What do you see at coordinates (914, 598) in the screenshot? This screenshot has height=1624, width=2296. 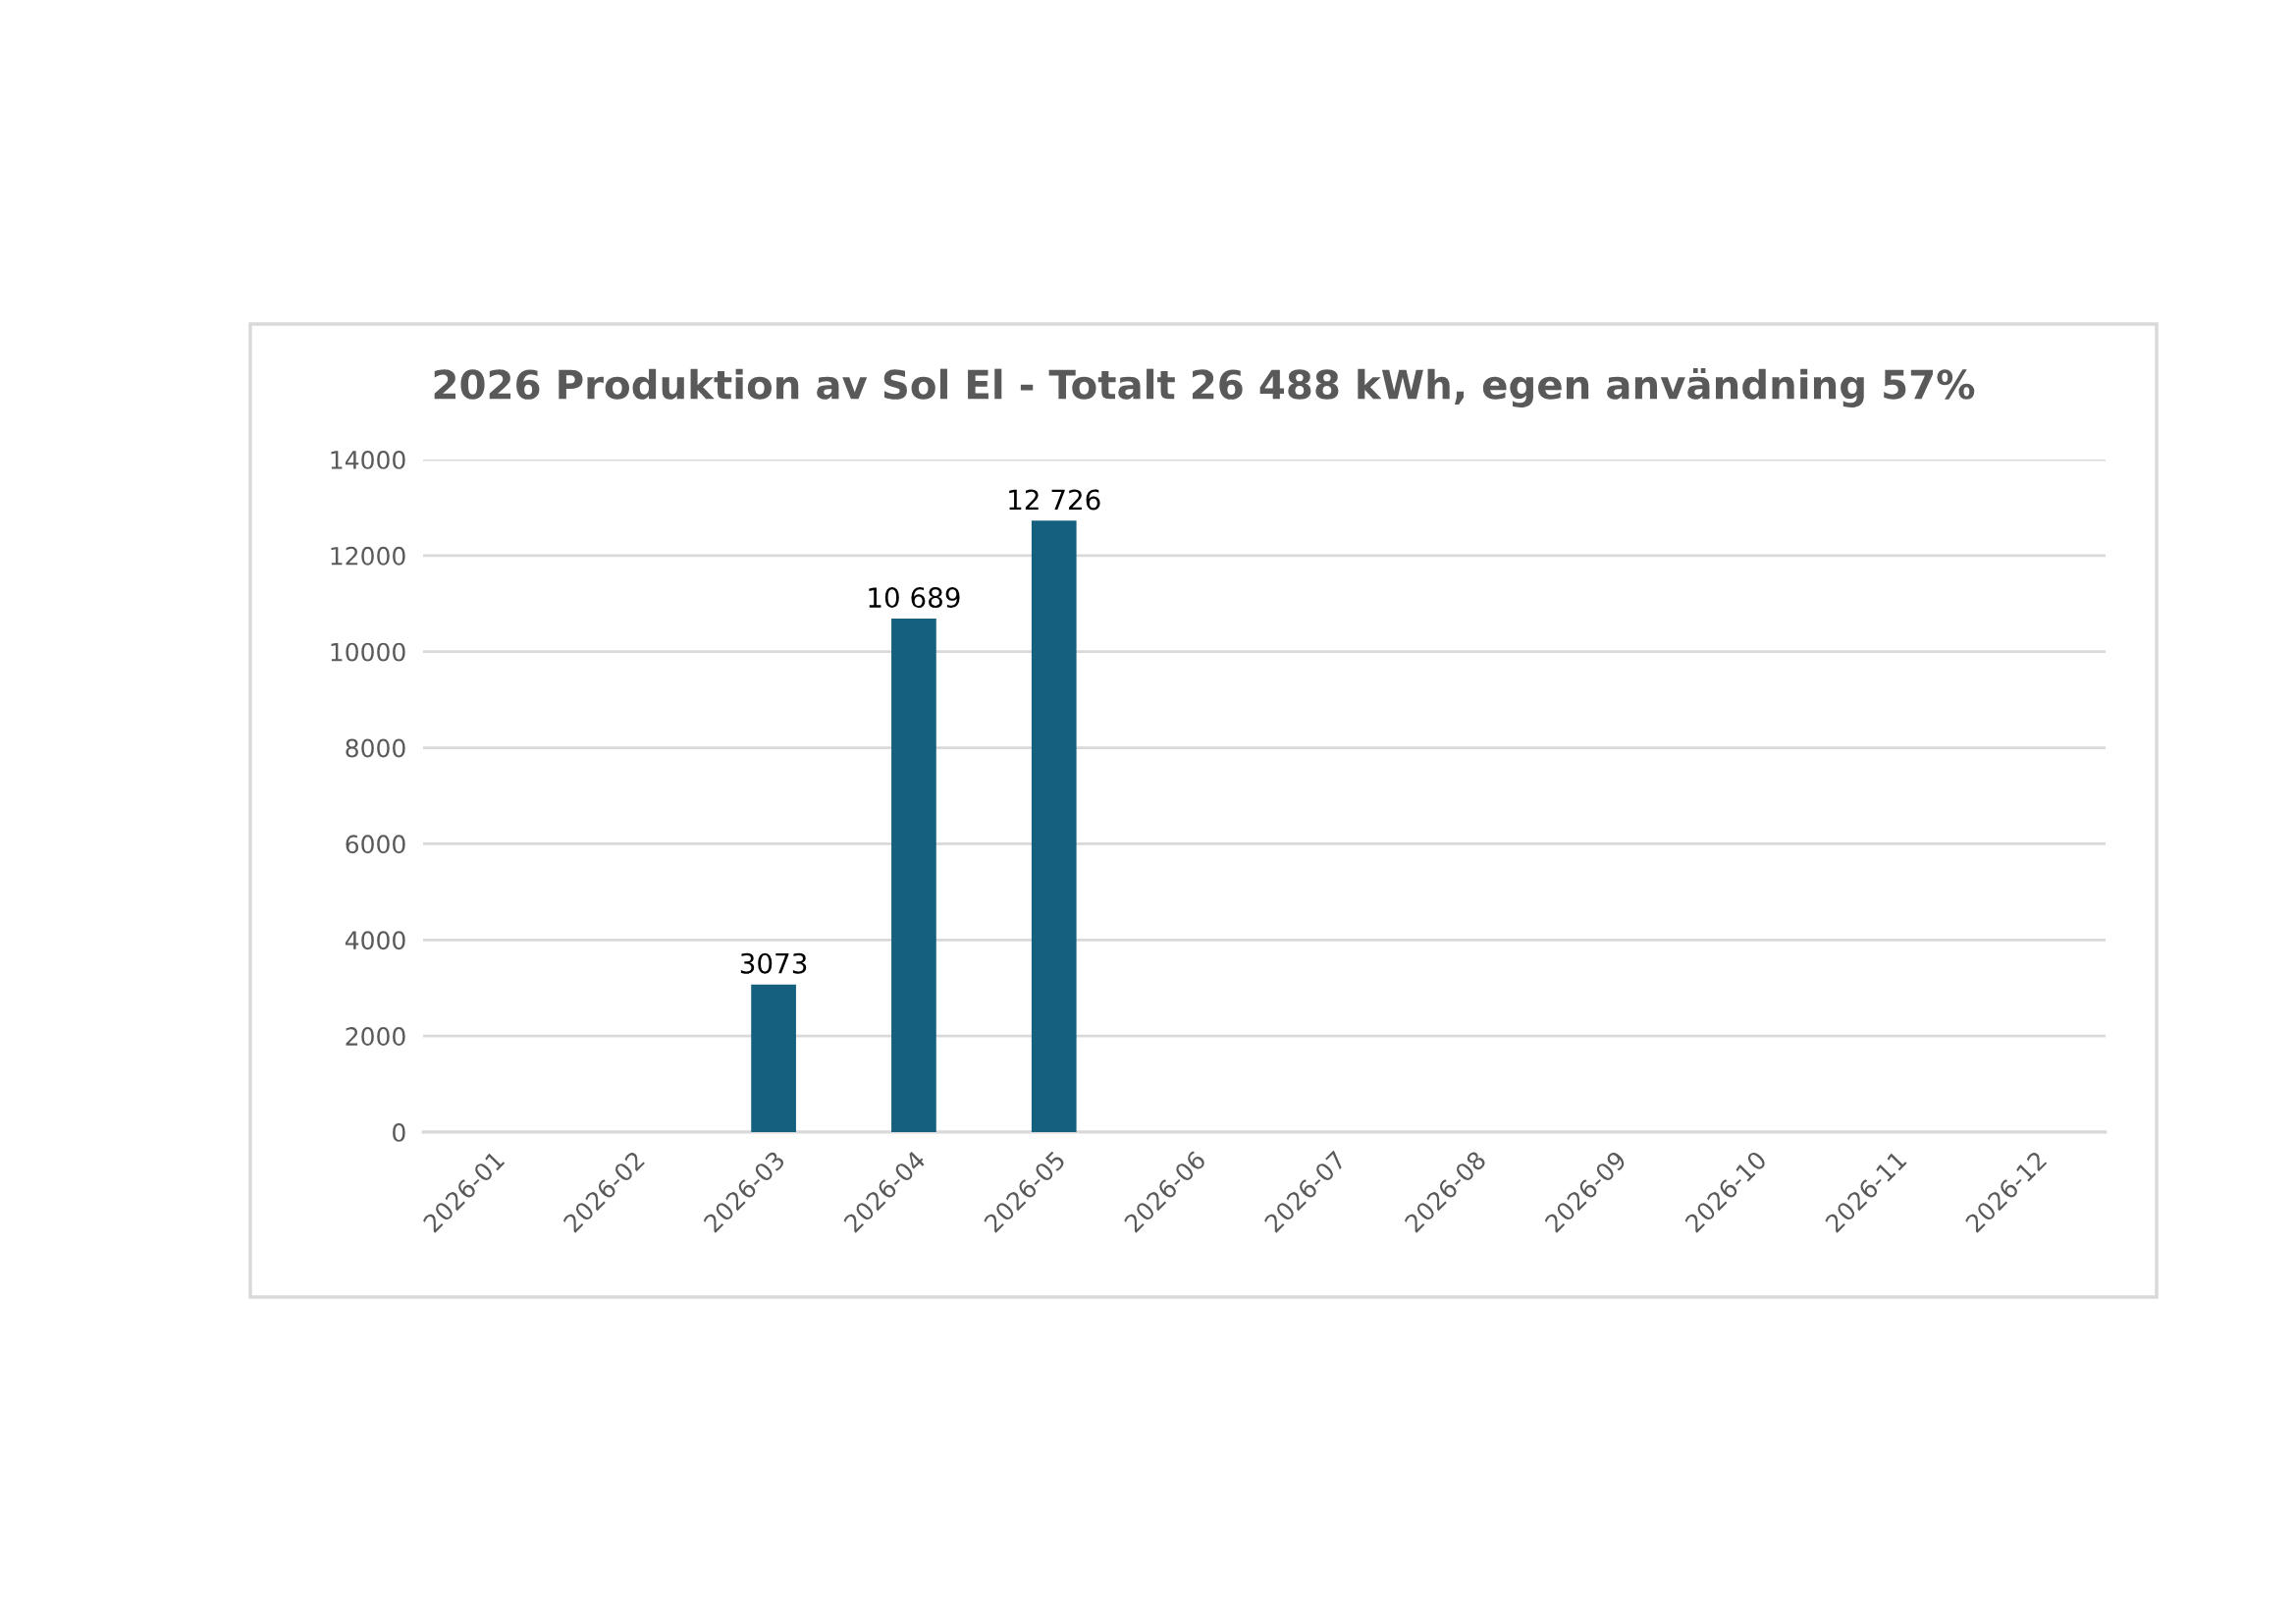 I see `data-label: 10 689` at bounding box center [914, 598].